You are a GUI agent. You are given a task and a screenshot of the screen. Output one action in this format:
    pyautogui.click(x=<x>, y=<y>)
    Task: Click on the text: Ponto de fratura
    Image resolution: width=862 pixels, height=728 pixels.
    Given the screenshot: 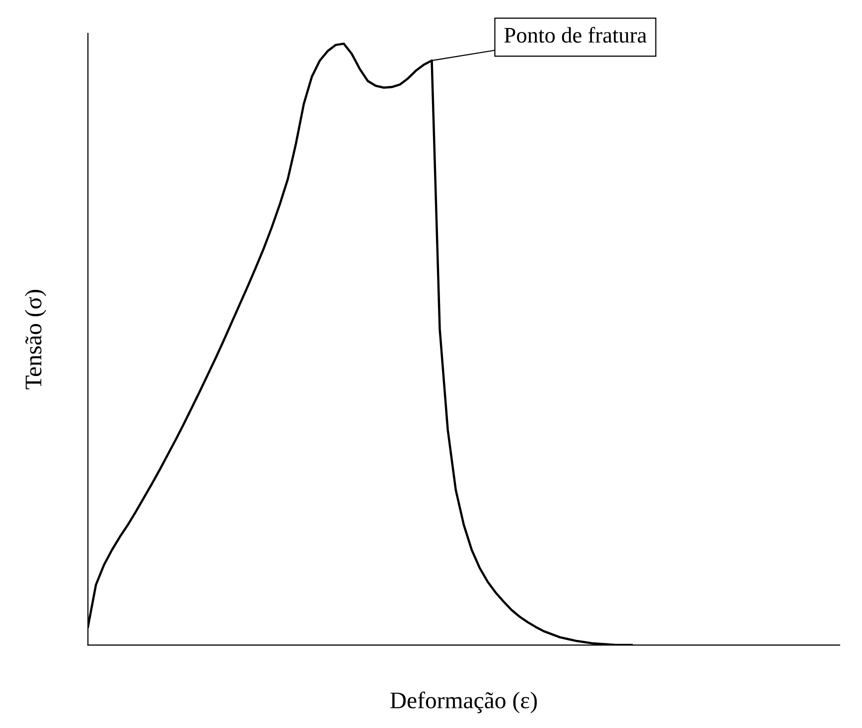 What is the action you would take?
    pyautogui.click(x=575, y=34)
    